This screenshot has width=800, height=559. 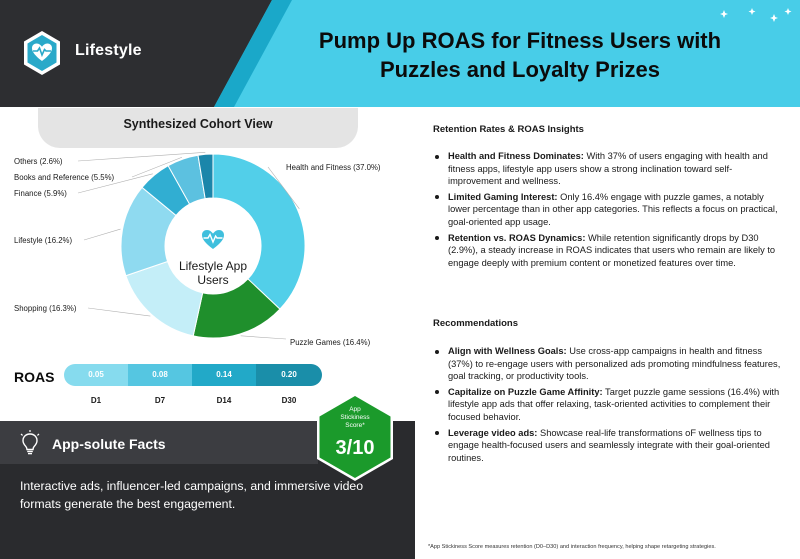 I want to click on roas-label: ROAS, so click(x=34, y=377).